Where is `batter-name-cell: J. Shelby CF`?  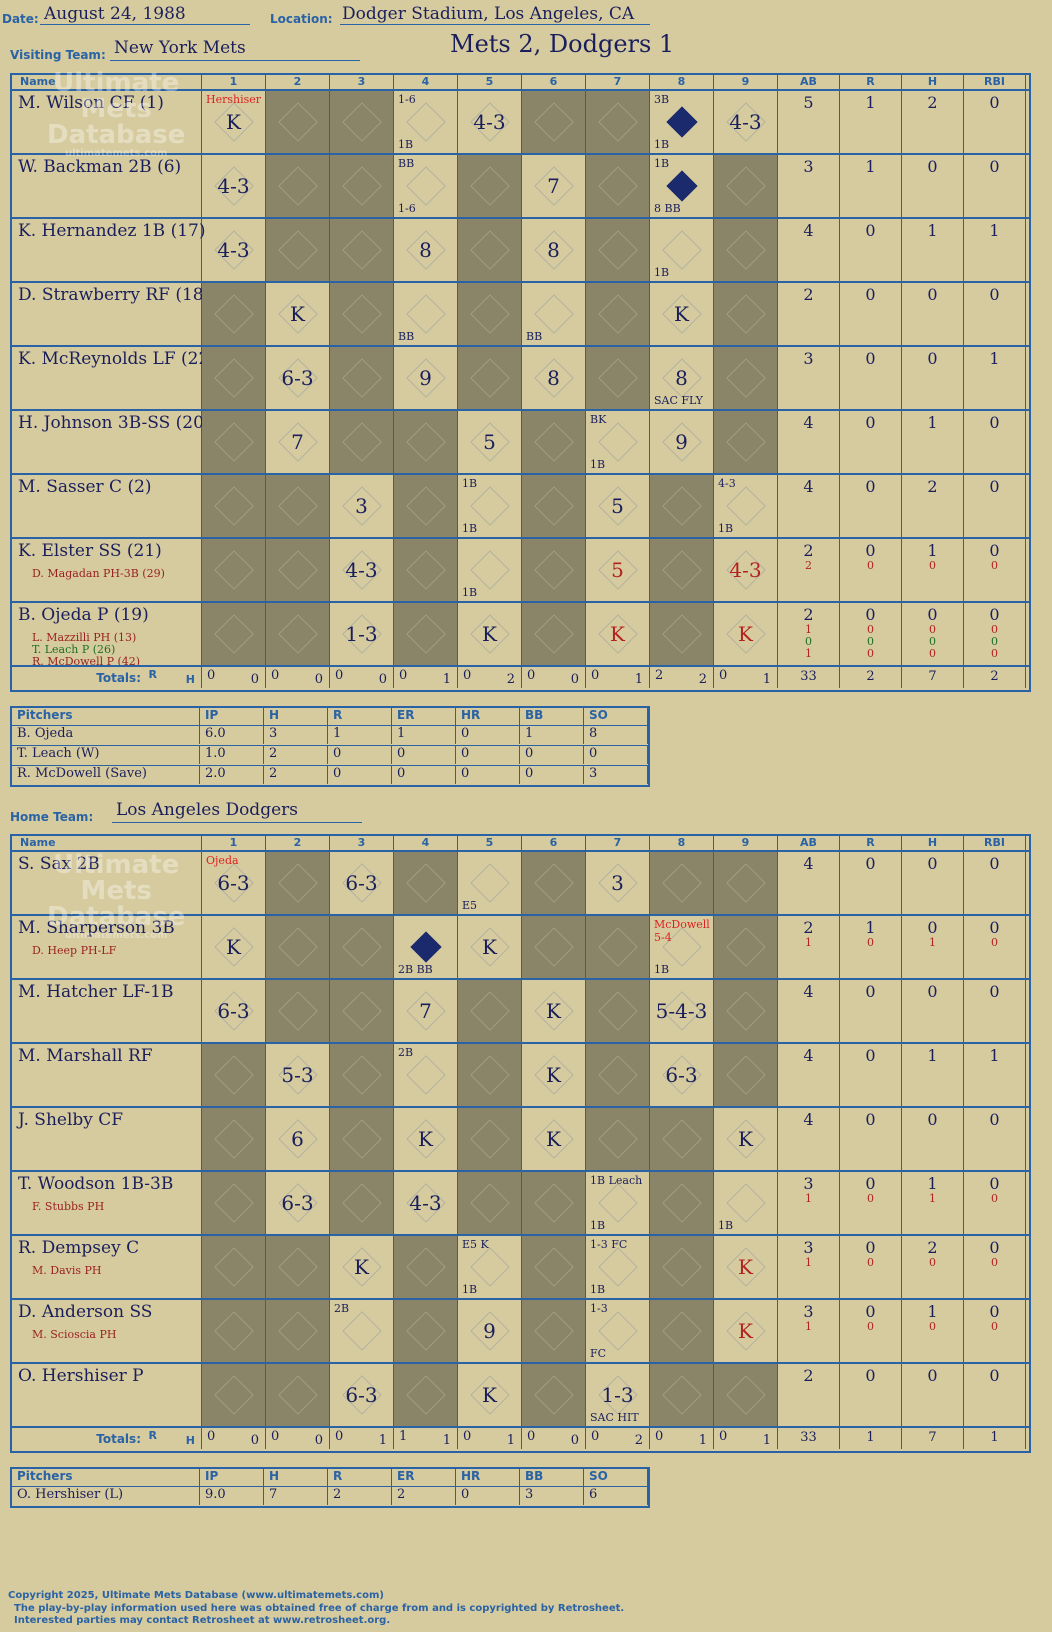
batter-name-cell: J. Shelby CF is located at coordinates (107, 1139).